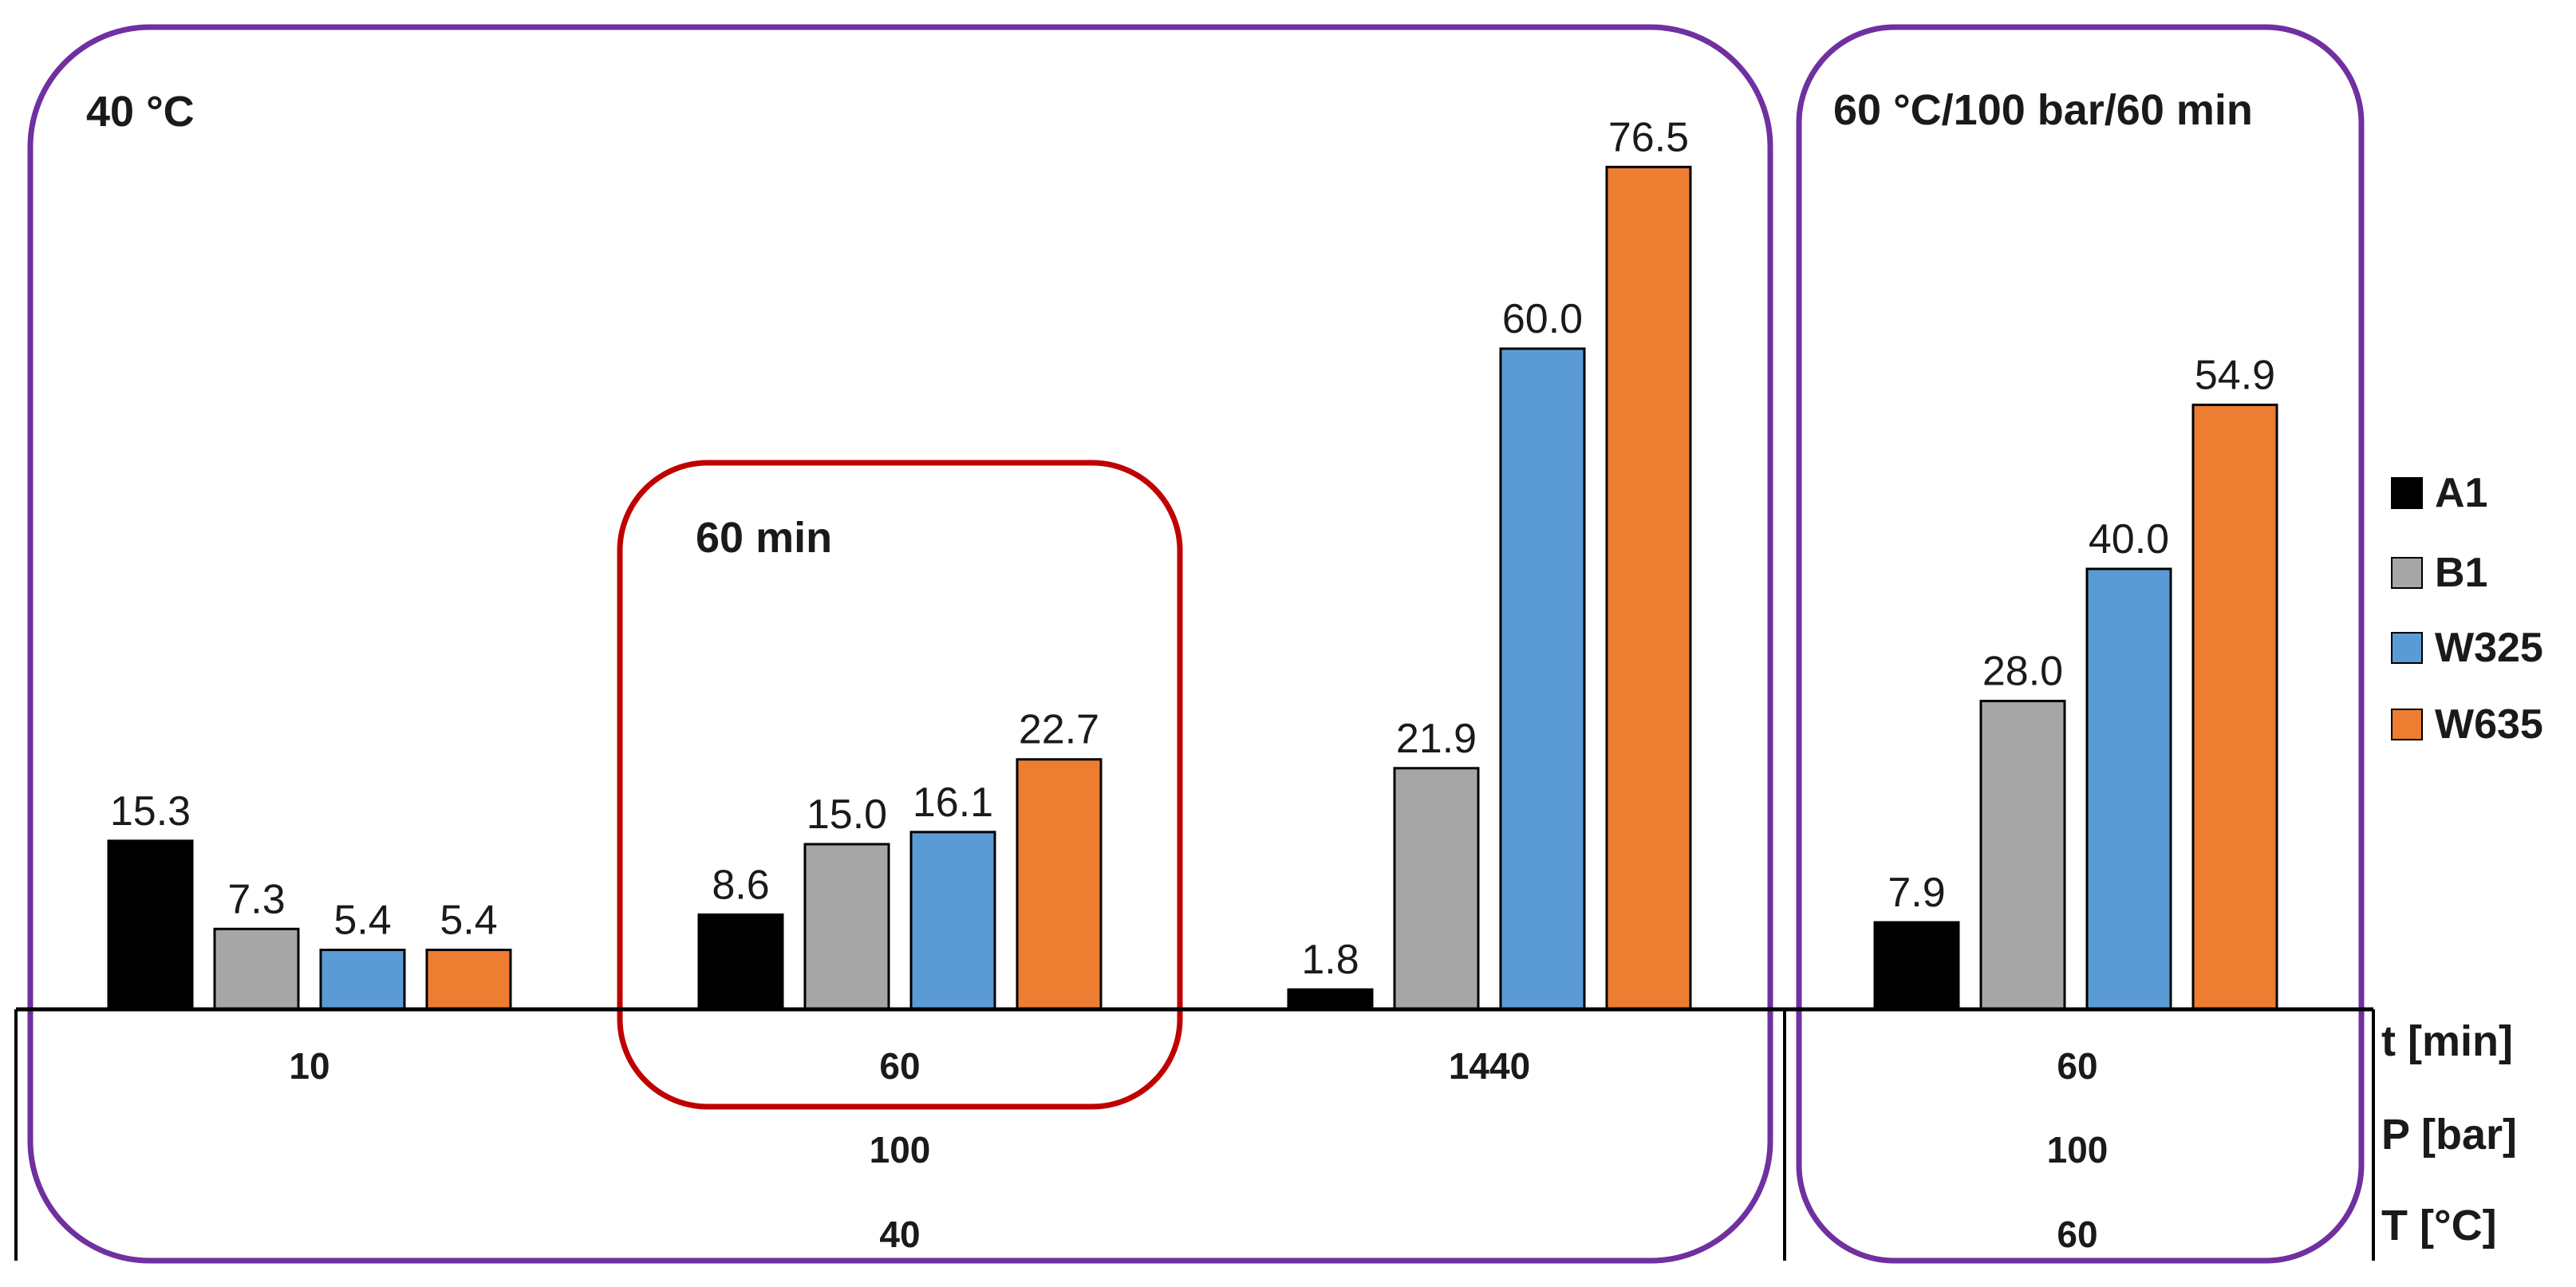 This screenshot has width=2576, height=1287. I want to click on legend-label-w635: W635, so click(2489, 725).